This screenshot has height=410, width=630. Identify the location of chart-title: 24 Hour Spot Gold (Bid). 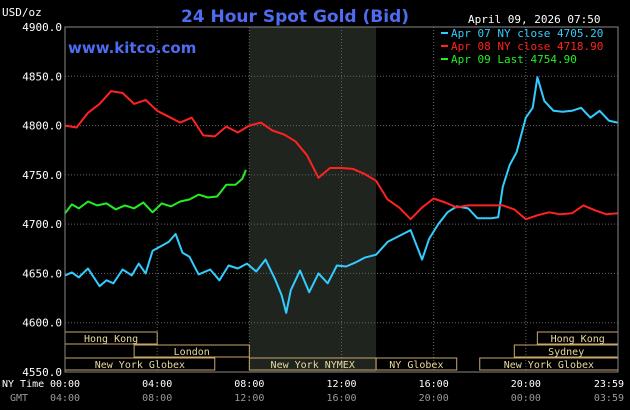
(295, 17).